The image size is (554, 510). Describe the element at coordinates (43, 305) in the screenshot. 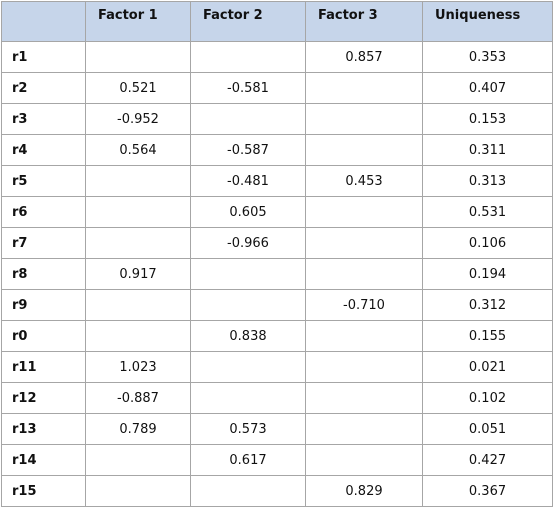

I see `row-label: r9` at that location.